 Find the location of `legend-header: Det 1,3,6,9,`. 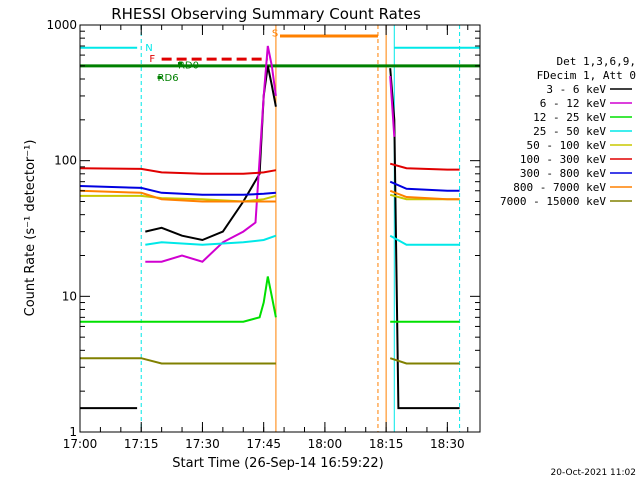

legend-header: Det 1,3,6,9, is located at coordinates (596, 61).